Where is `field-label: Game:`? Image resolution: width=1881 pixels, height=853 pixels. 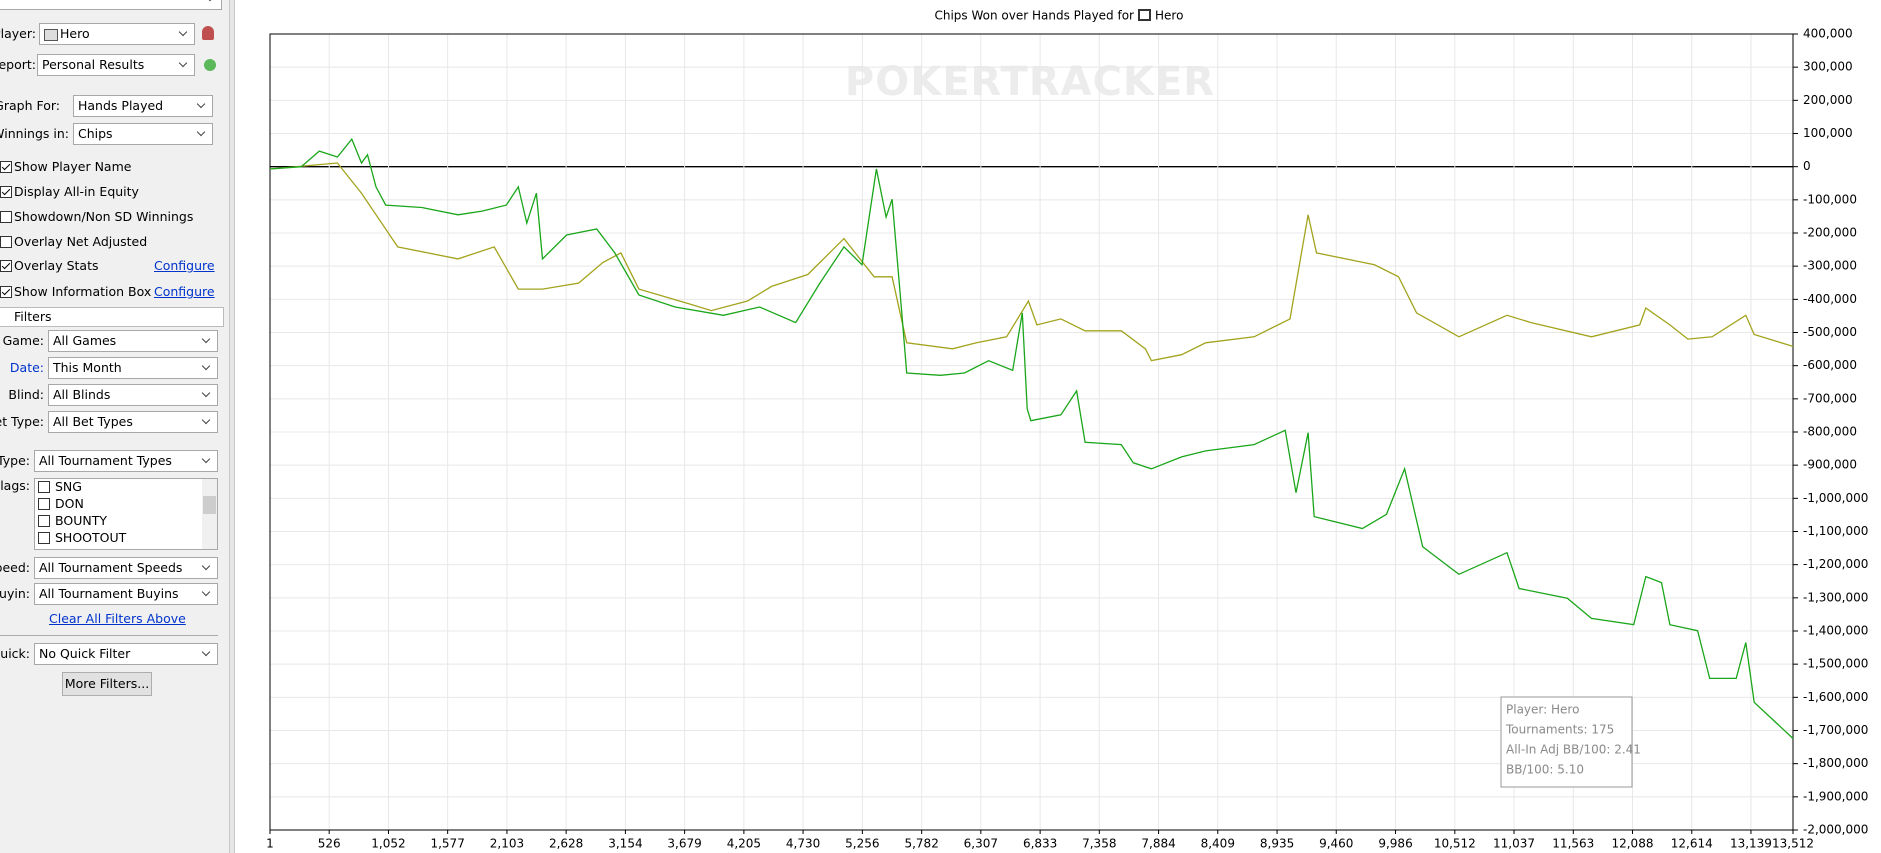
field-label: Game: is located at coordinates (23, 340).